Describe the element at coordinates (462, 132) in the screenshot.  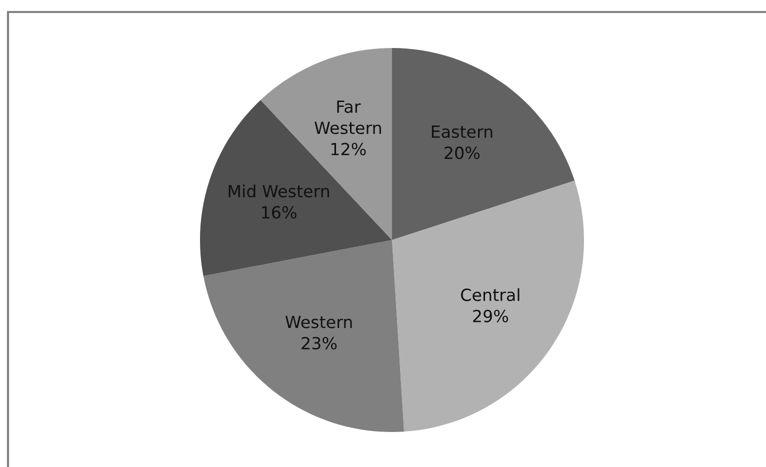
I see `slice-label: Eastern` at that location.